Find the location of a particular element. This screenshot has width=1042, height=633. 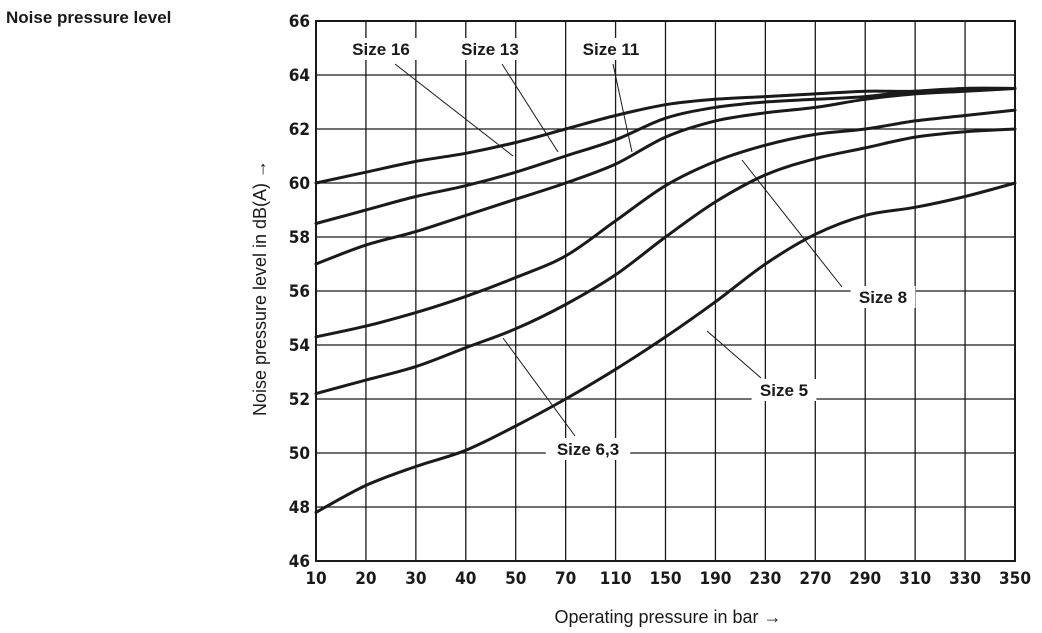

y-tick-label: 48 is located at coordinates (299, 508).